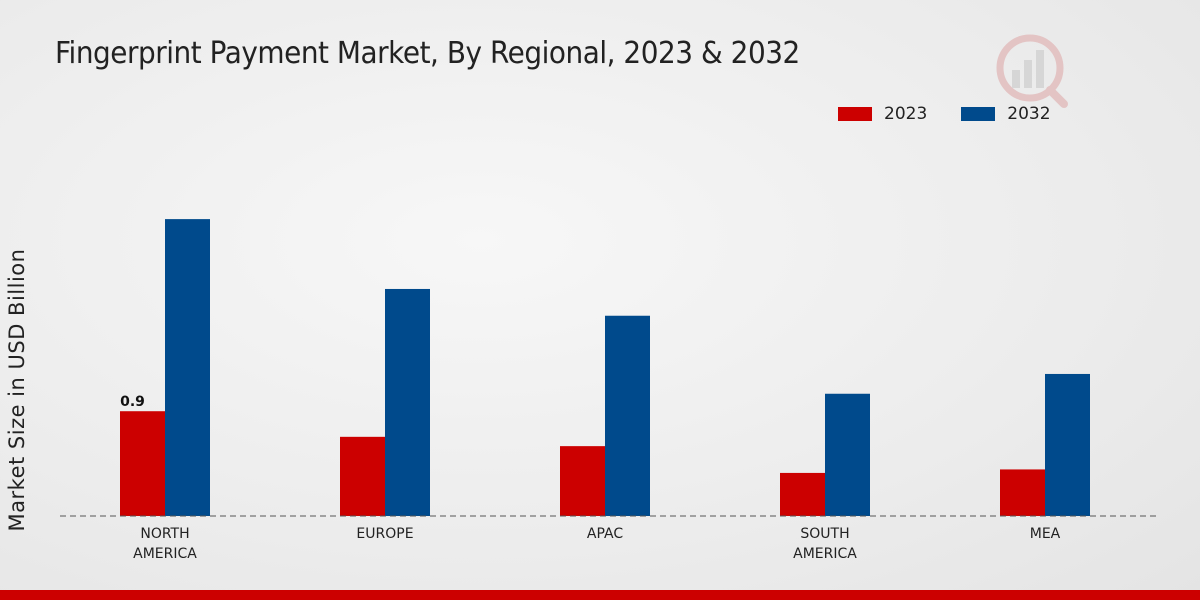  I want to click on x-tick-label-line: EUROPE, so click(384, 534).